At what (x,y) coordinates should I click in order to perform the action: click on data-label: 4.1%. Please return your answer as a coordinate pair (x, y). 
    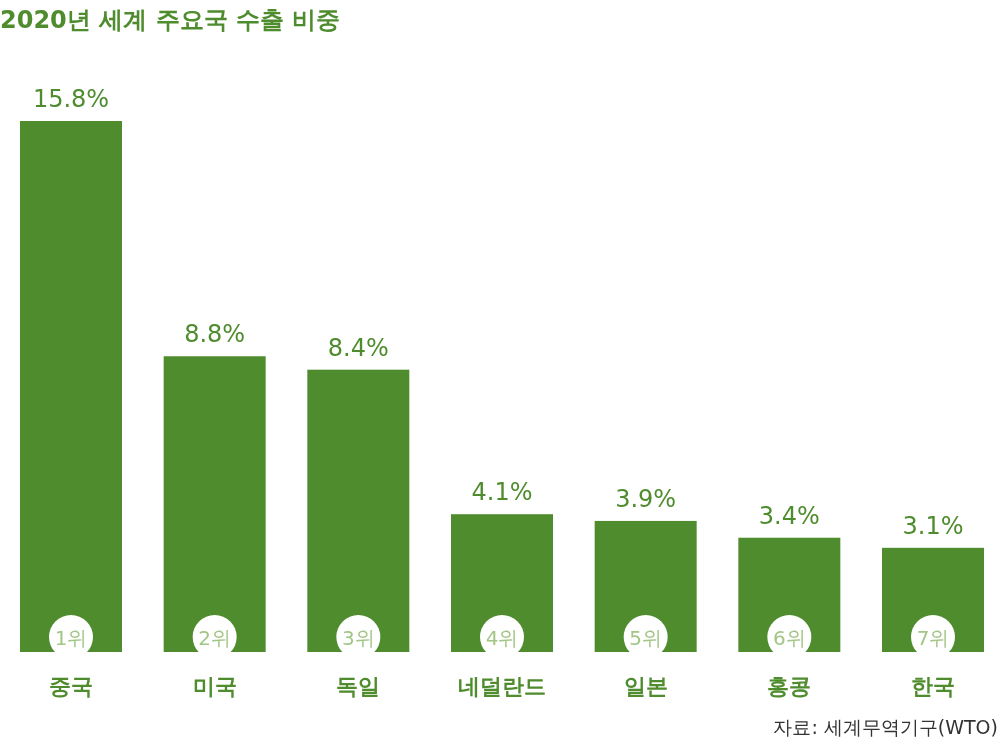
    Looking at the image, I should click on (502, 492).